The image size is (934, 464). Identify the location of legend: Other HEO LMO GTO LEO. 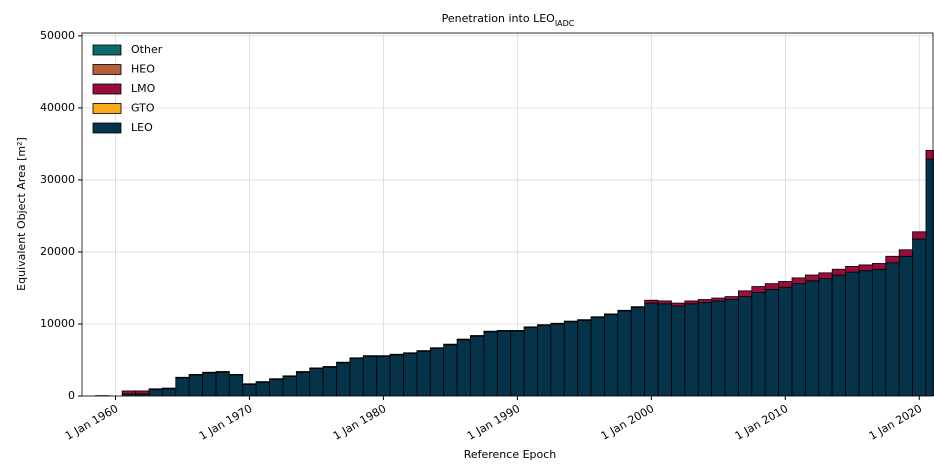
(127, 88).